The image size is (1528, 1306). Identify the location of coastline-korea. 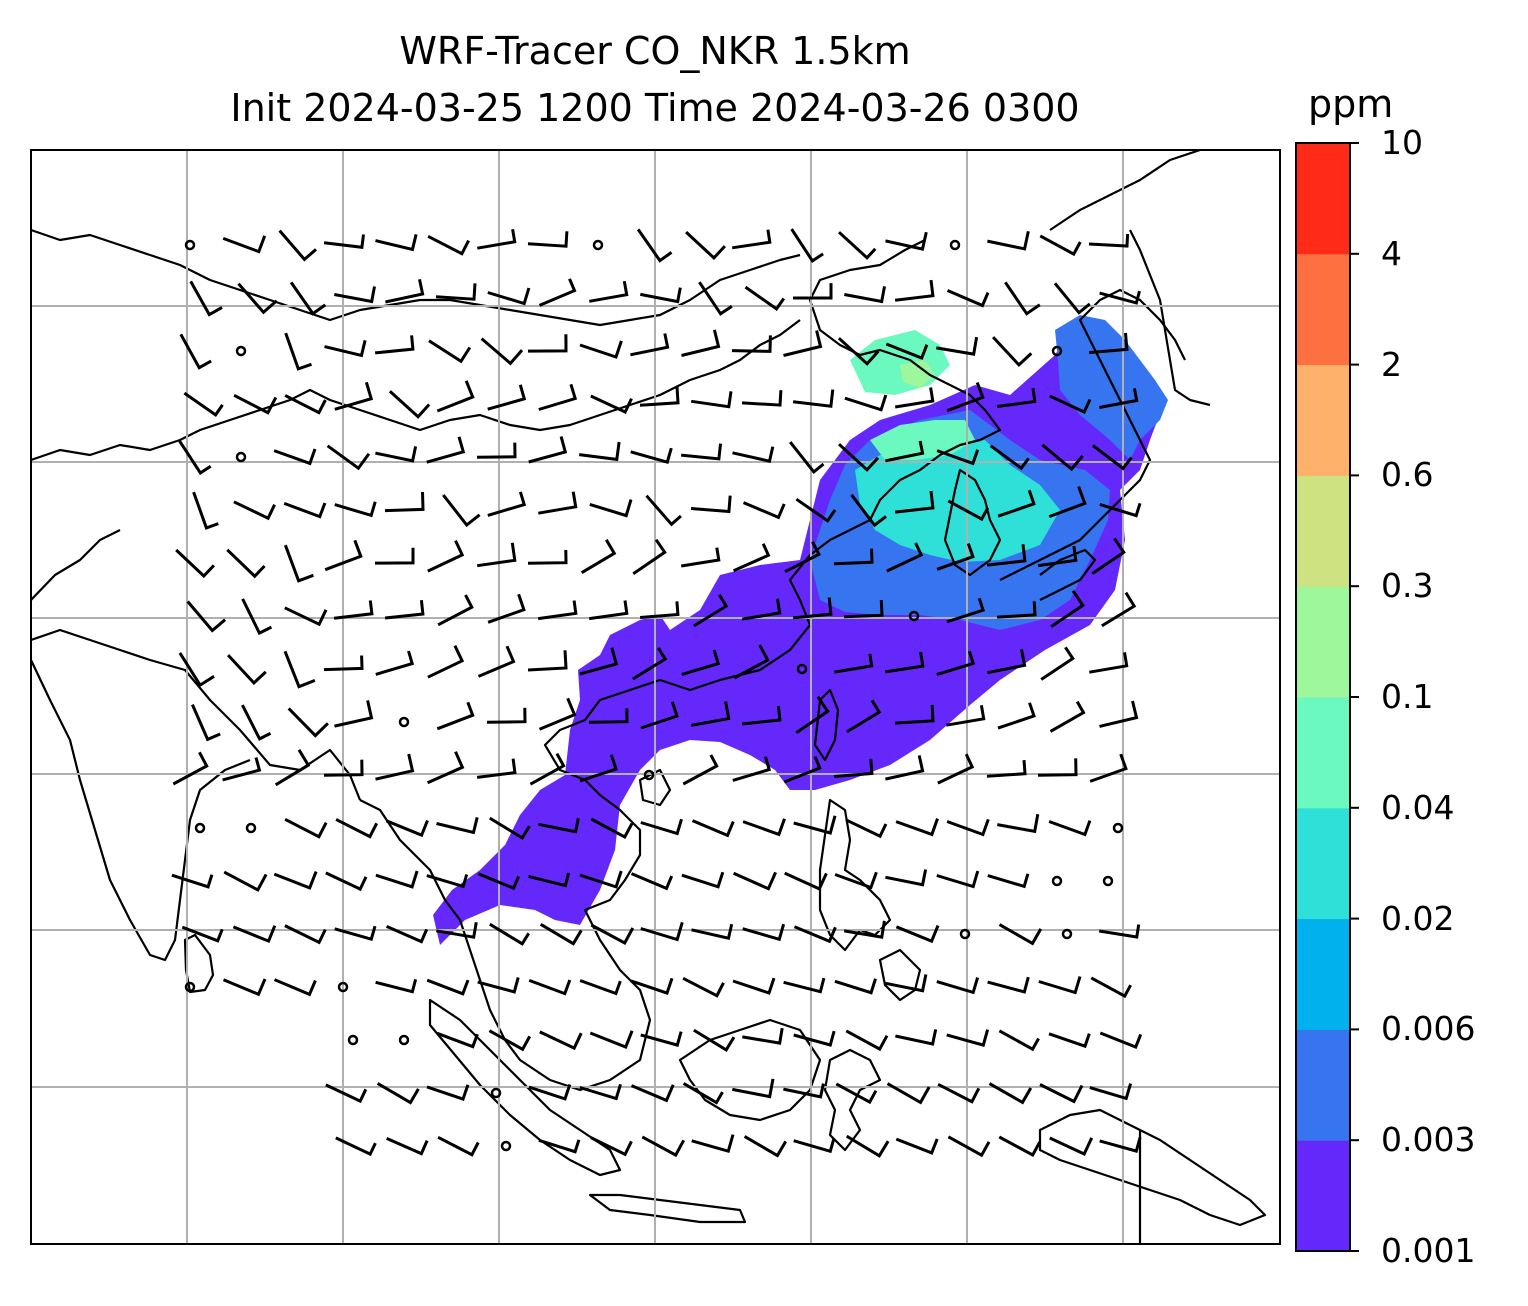
(972, 522).